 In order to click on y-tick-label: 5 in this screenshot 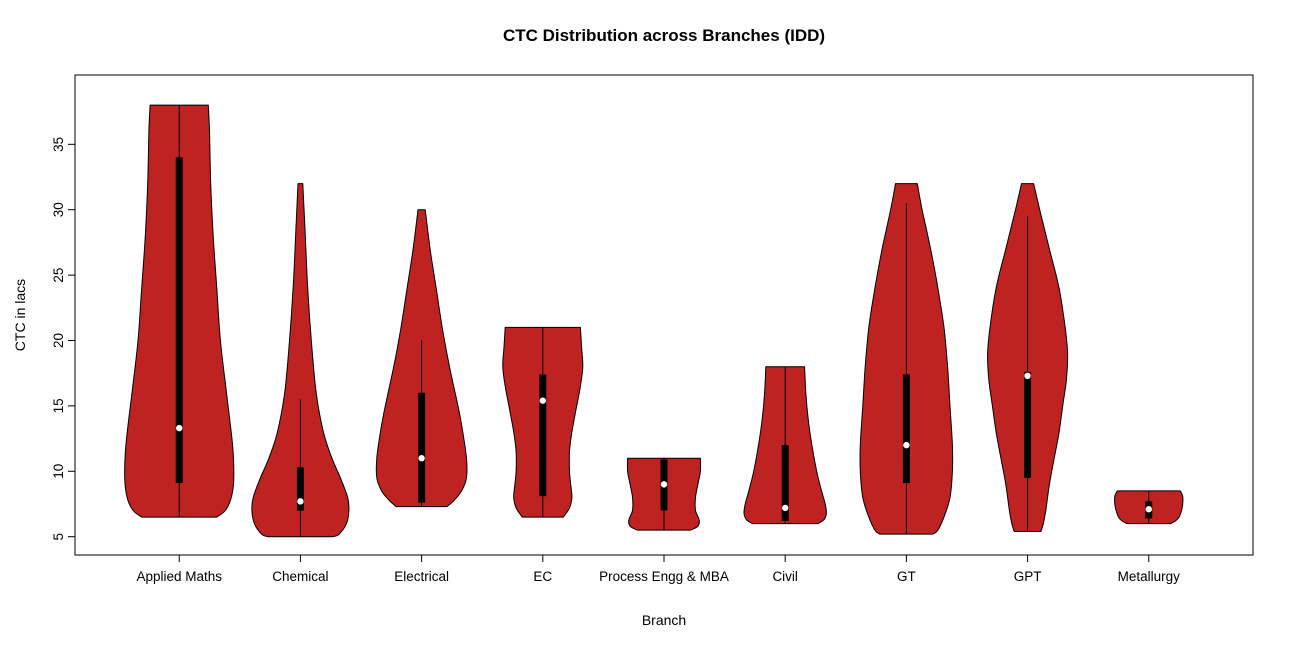, I will do `click(58, 537)`.